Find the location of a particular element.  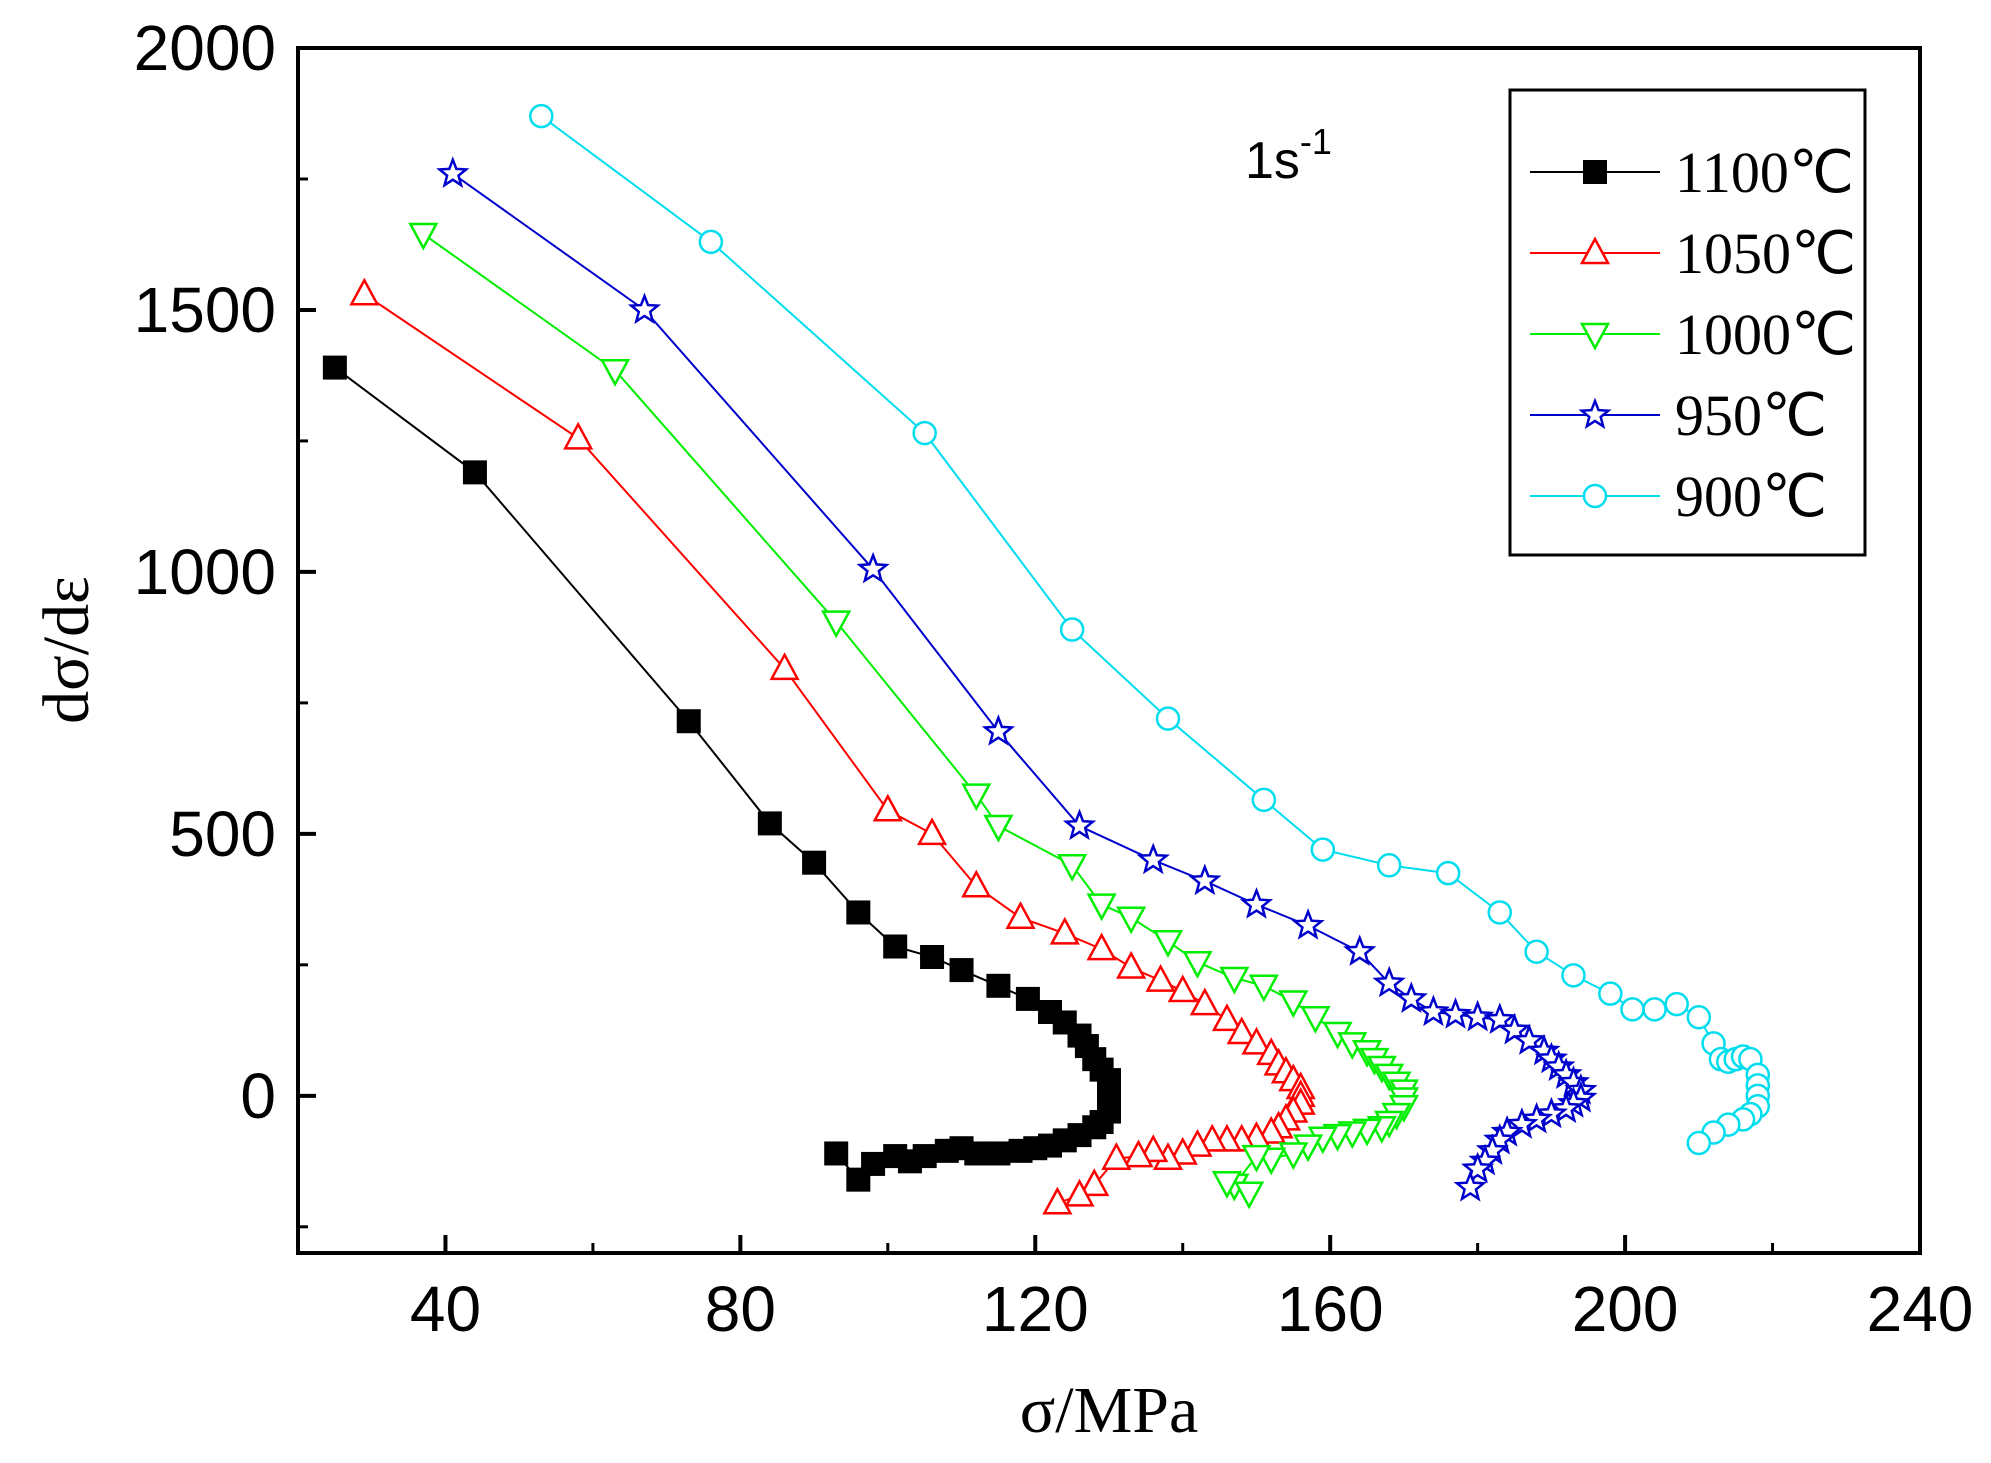

rate-annotation-sup: -1 is located at coordinates (1316, 141).